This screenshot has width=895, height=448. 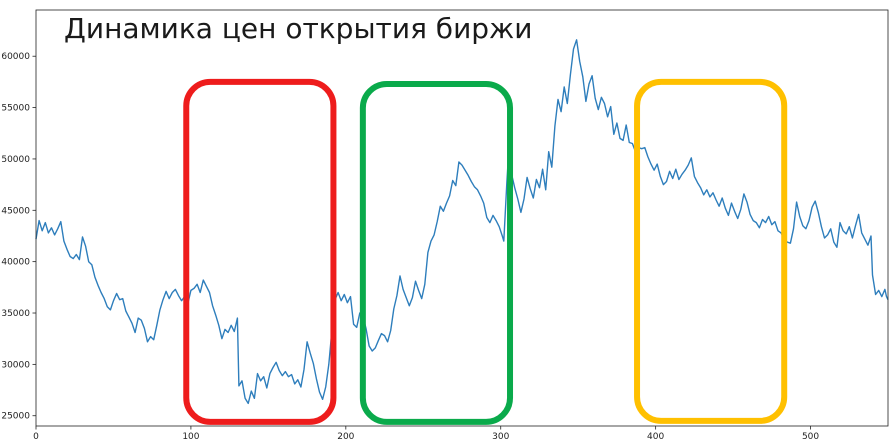 I want to click on y-tick-label: 25000, so click(x=15, y=417).